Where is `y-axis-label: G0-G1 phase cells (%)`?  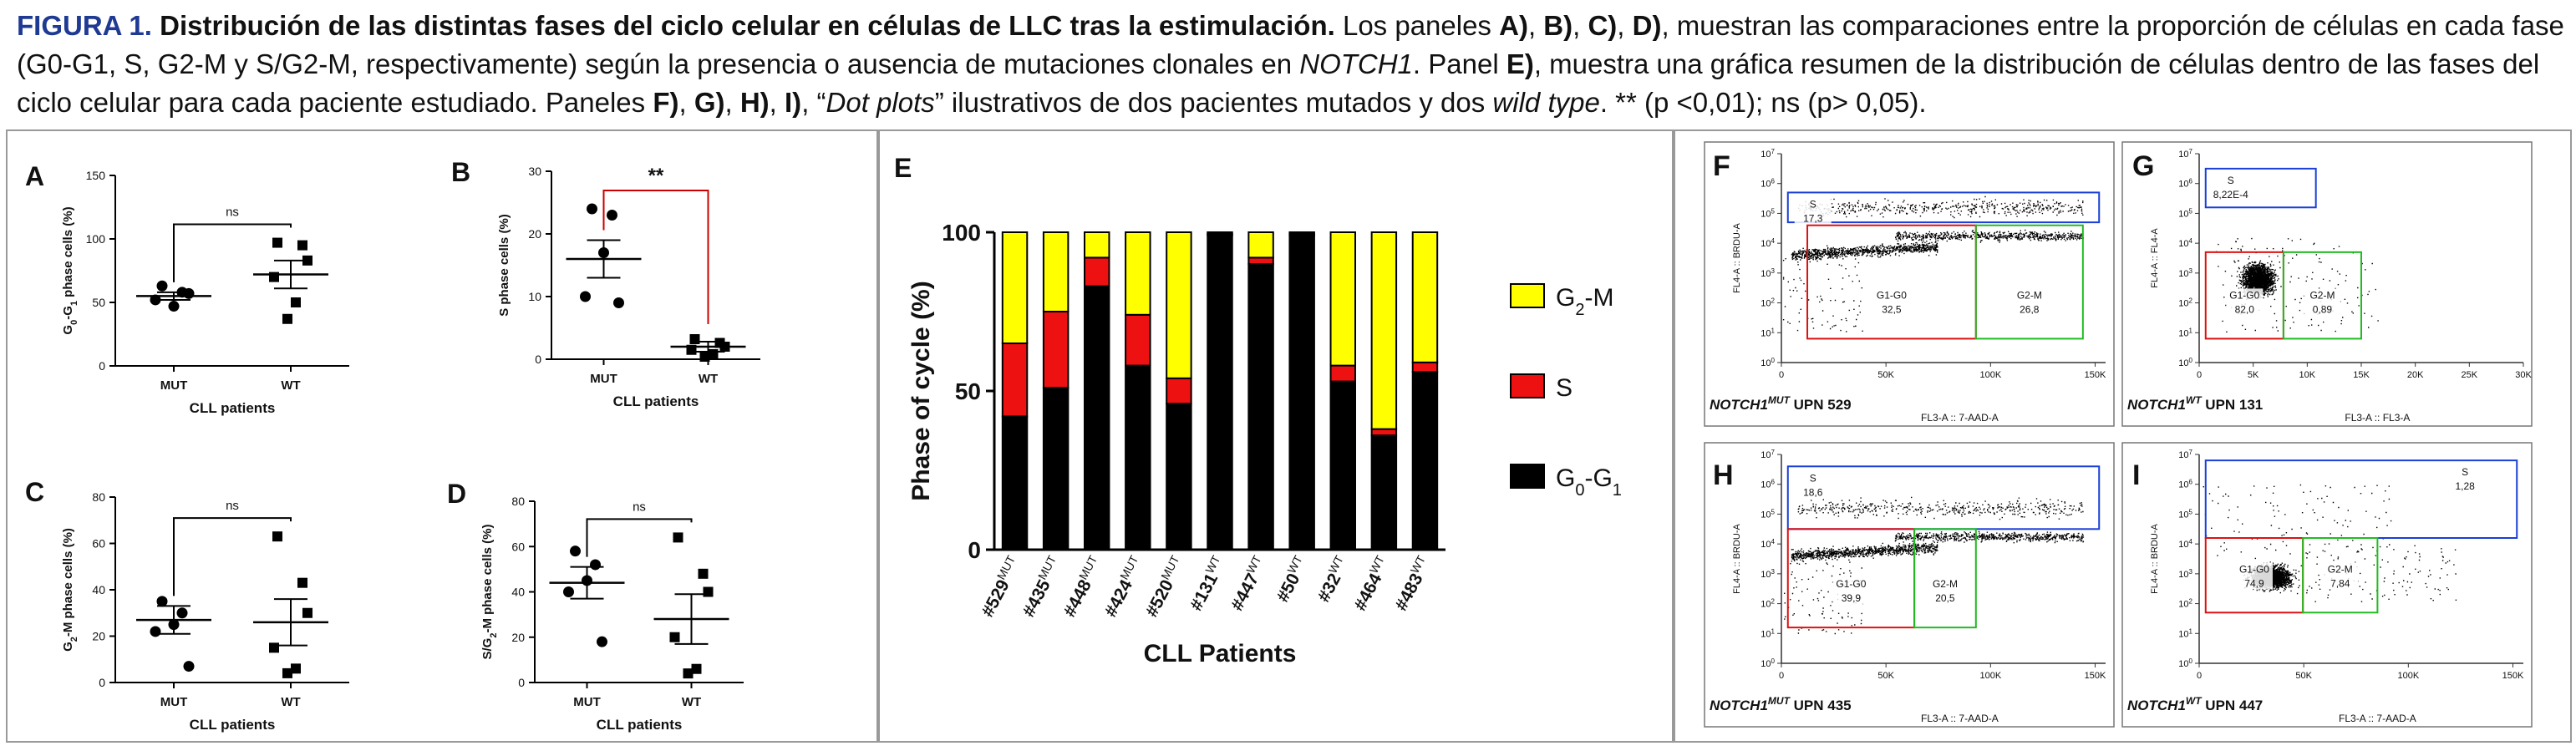 y-axis-label: G0-G1 phase cells (%) is located at coordinates (70, 270).